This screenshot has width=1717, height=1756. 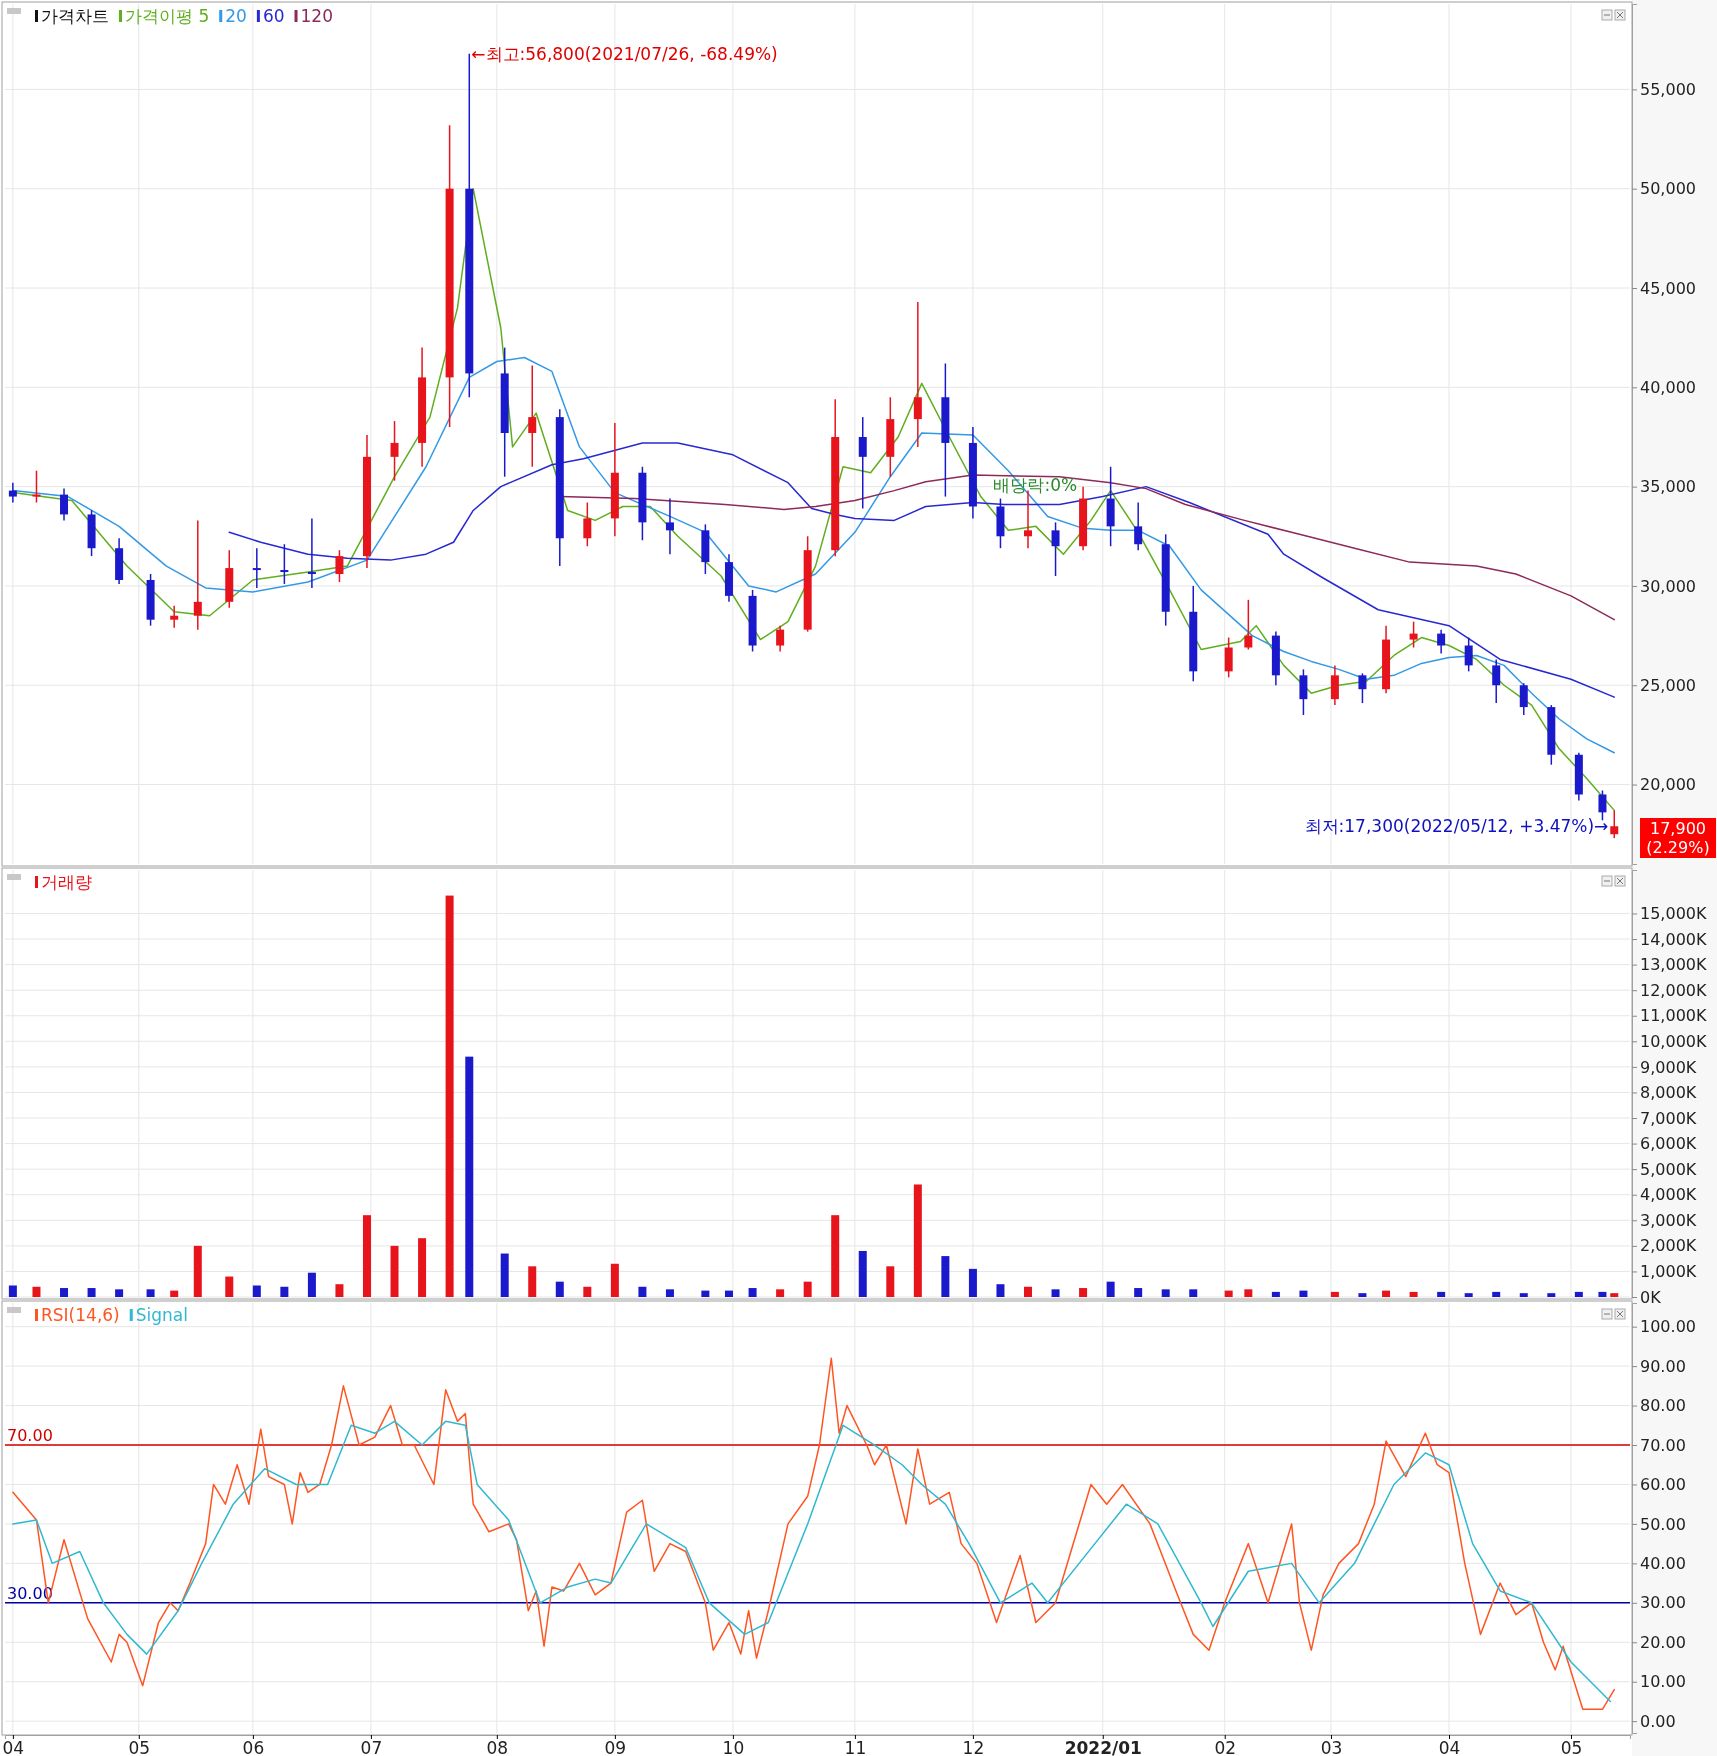 I want to click on y-tick-label: 70.00, so click(x=1663, y=1445).